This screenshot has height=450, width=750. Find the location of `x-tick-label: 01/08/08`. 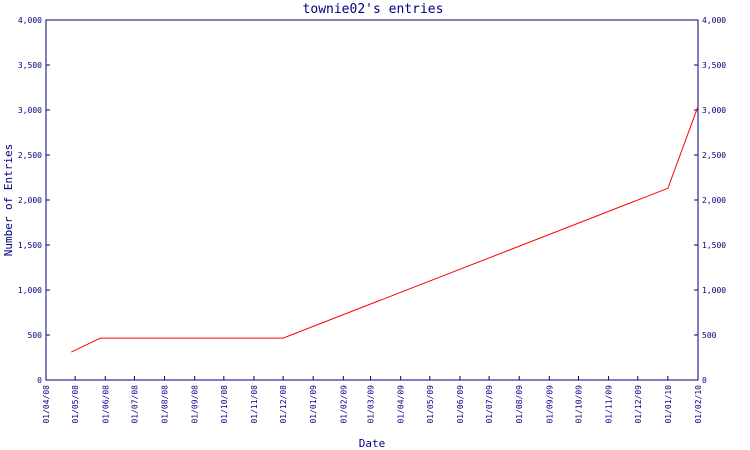

x-tick-label: 01/08/08 is located at coordinates (165, 404).